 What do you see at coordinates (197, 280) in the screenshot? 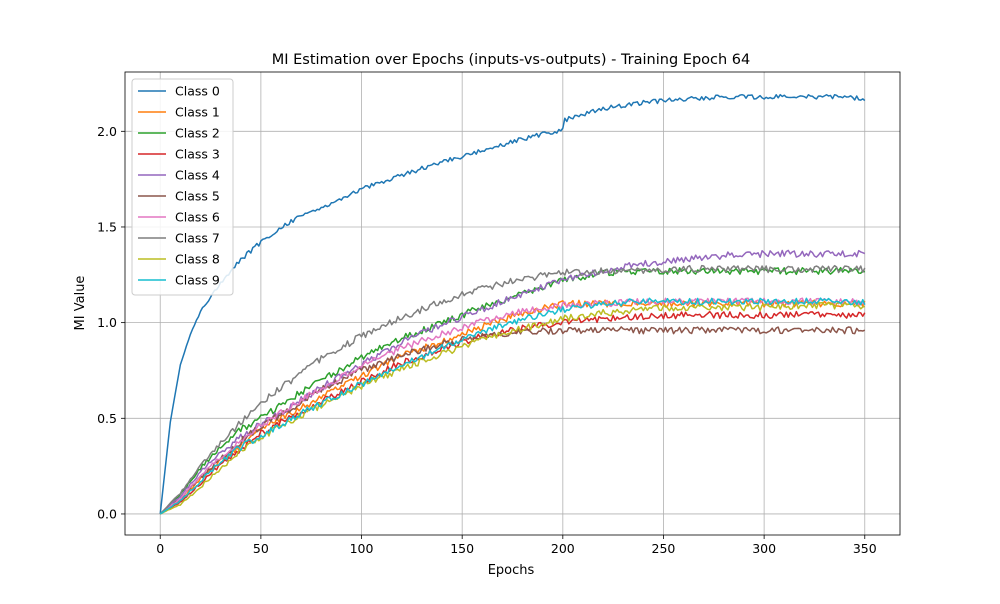
I see `legend-label: Class 9` at bounding box center [197, 280].